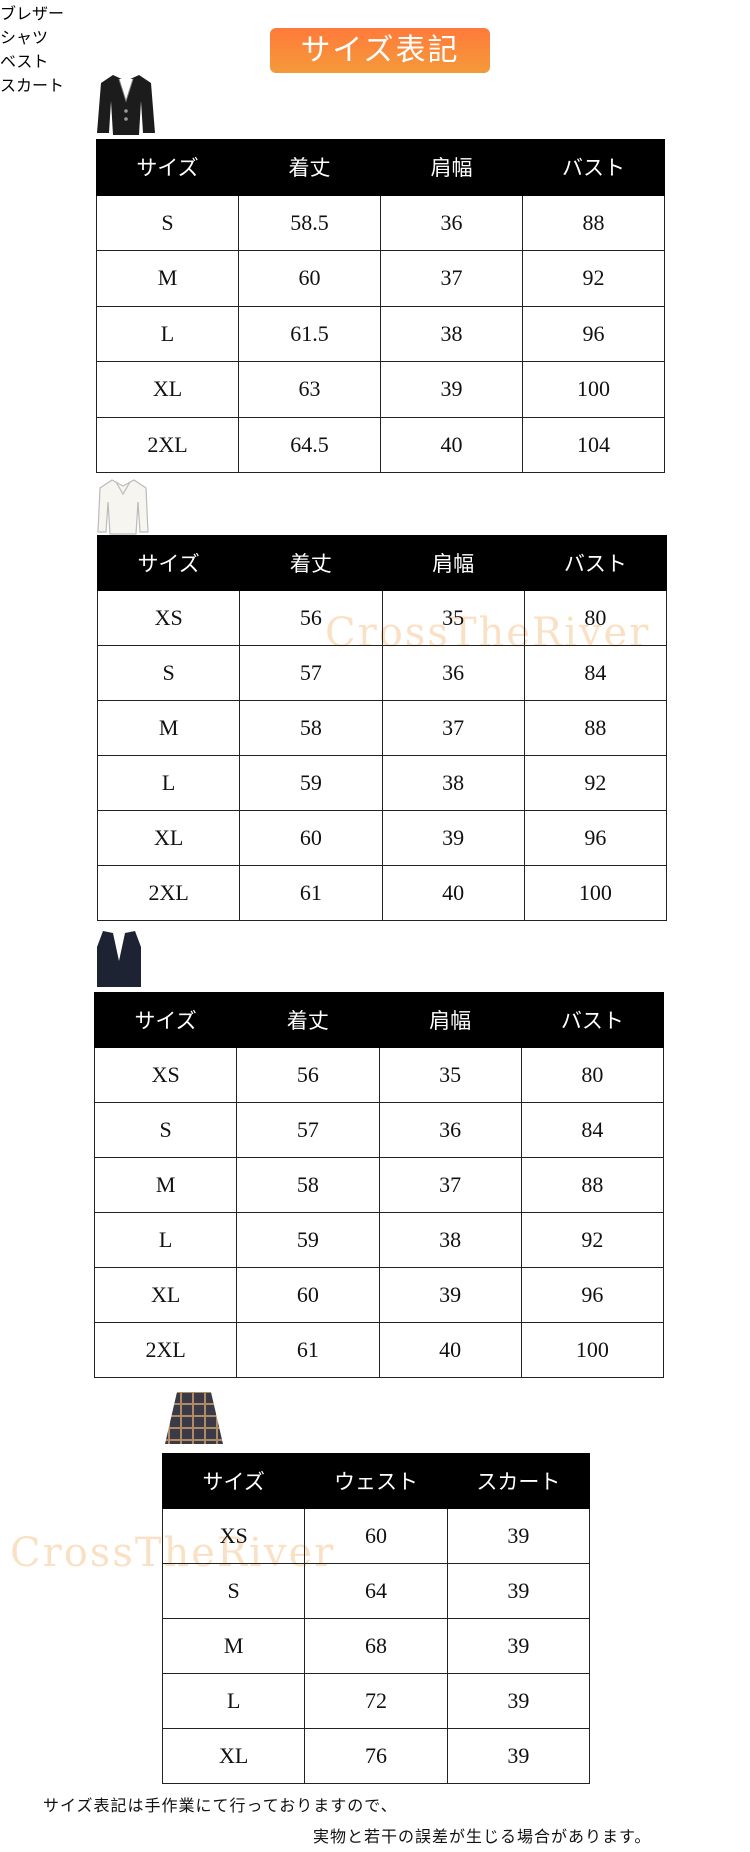  I want to click on section-heading: スカート, so click(32, 86).